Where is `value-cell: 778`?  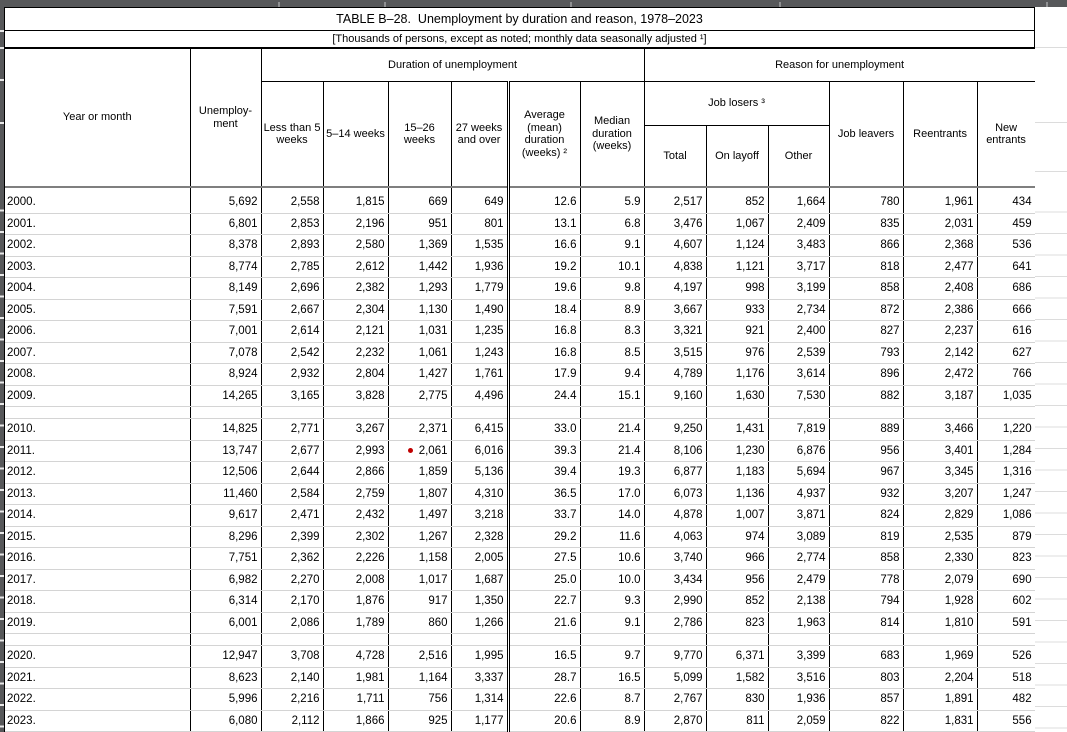
value-cell: 778 is located at coordinates (866, 580).